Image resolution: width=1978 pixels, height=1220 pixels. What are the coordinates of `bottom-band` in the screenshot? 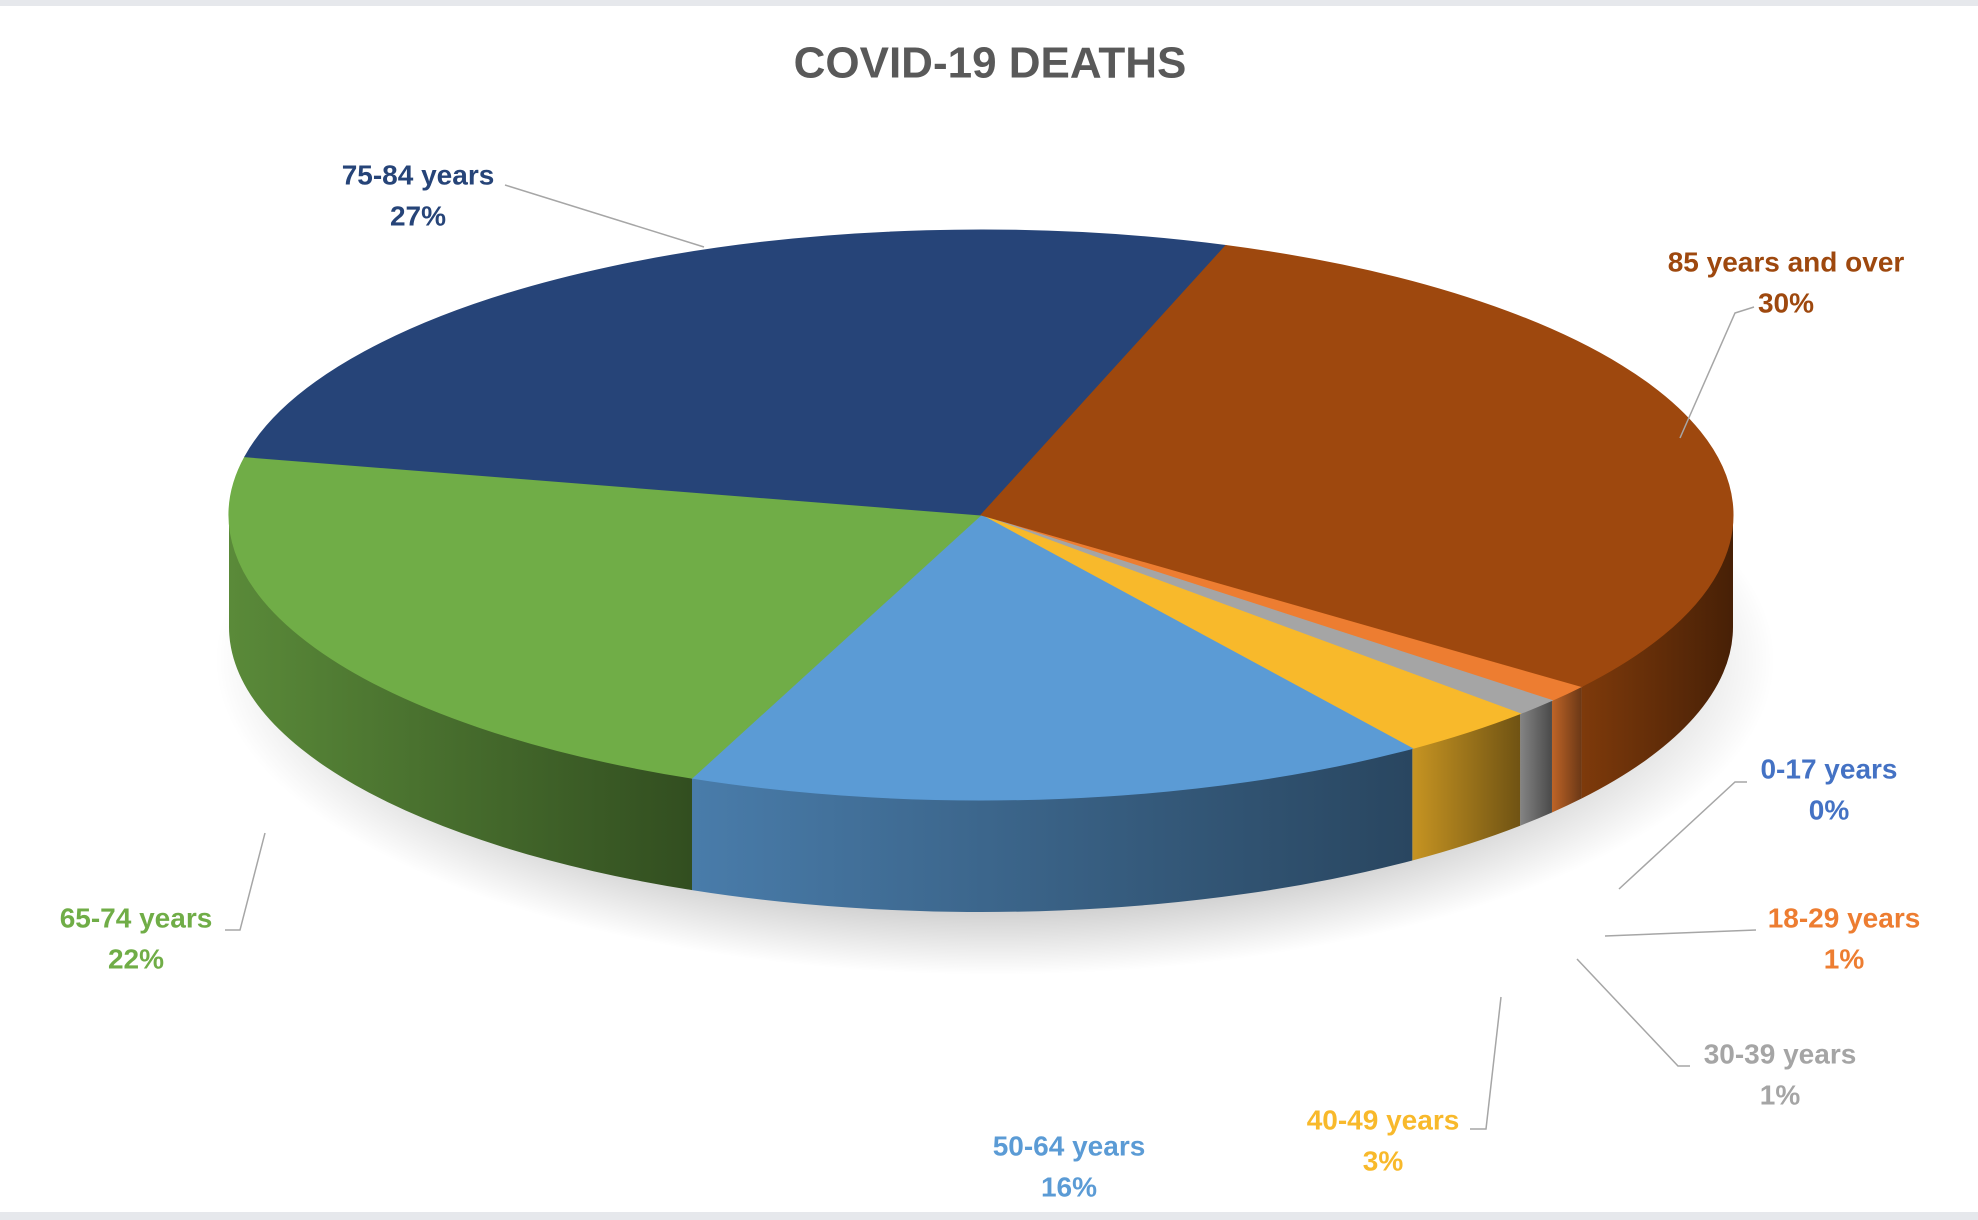 It's located at (989, 1216).